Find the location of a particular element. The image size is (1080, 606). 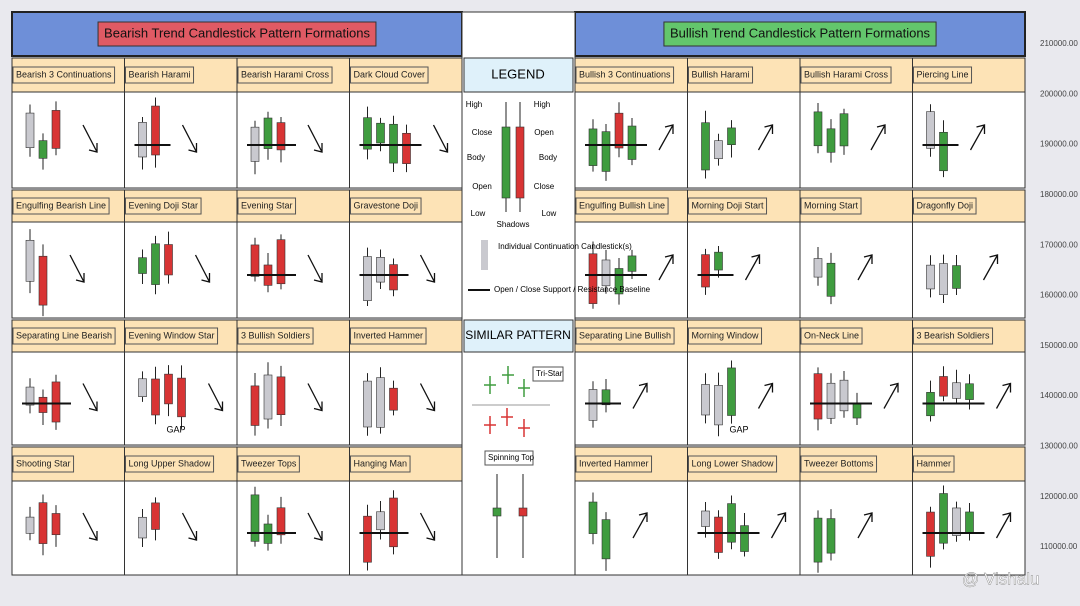

pattern-name: Tweezer Tops is located at coordinates (269, 463).